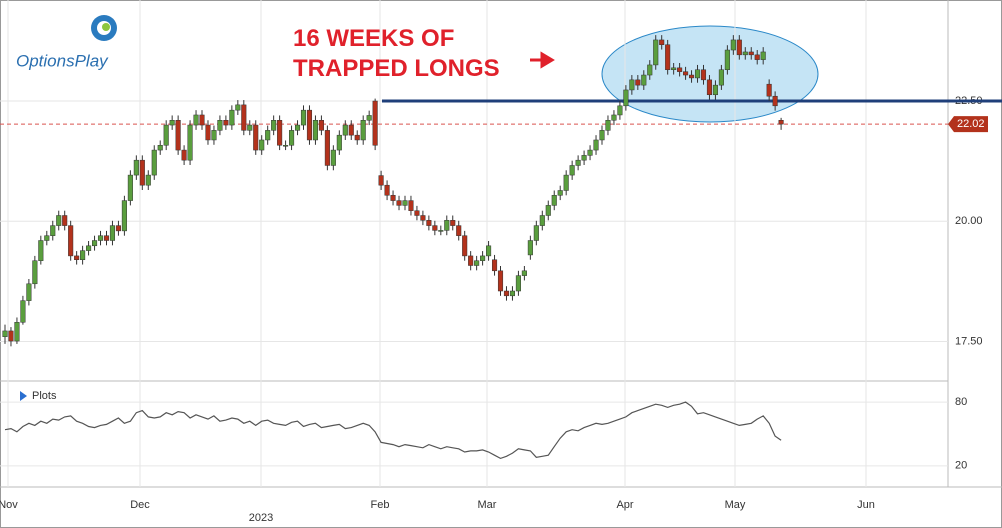  What do you see at coordinates (380, 505) in the screenshot?
I see `x-tick-label: Feb` at bounding box center [380, 505].